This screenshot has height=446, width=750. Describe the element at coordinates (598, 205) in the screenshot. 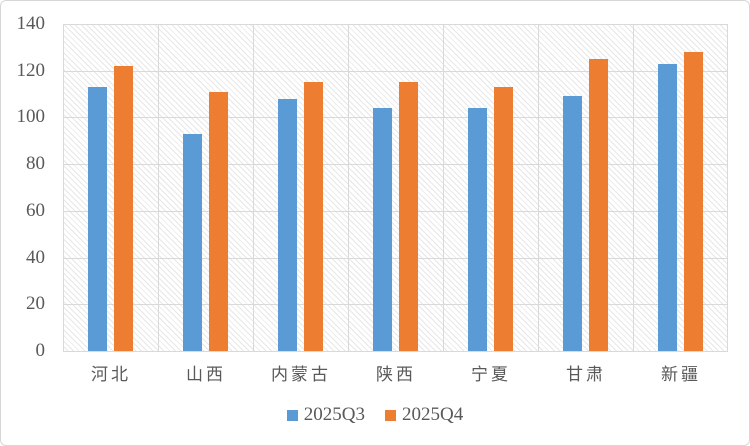

I see `bar-2025Q4-甘肃` at that location.